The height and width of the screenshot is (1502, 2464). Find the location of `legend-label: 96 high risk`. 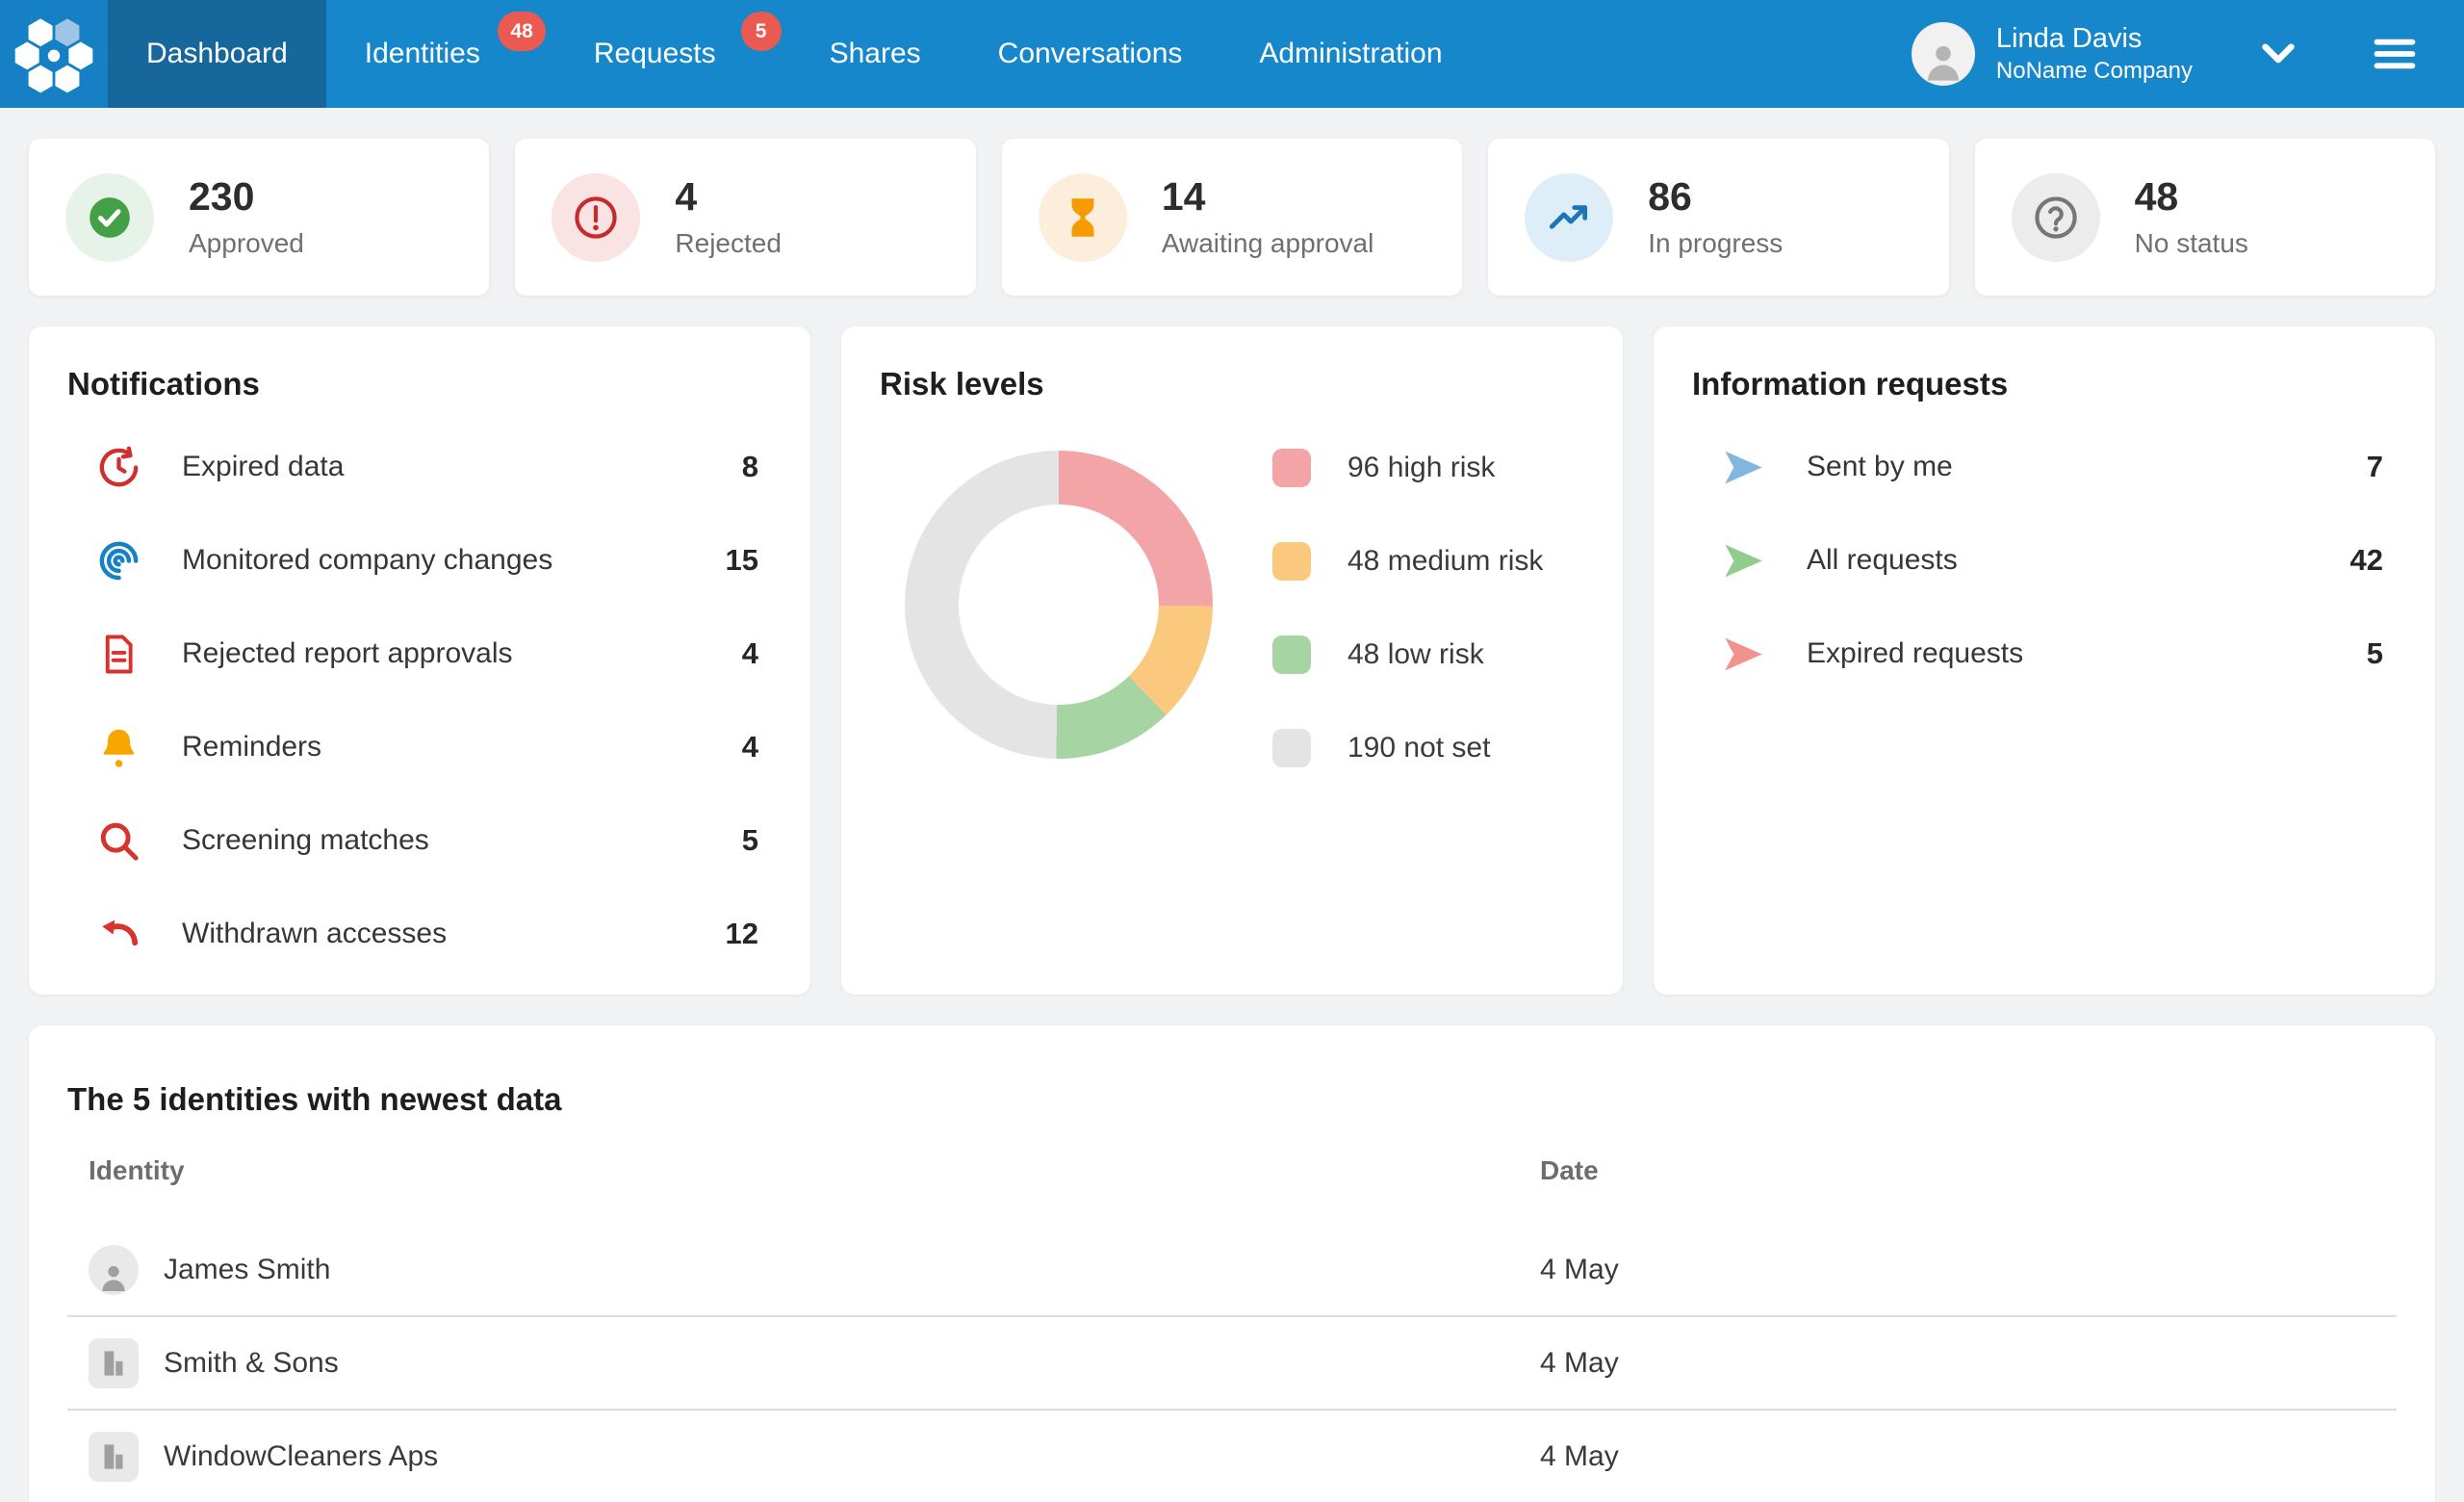

legend-label: 96 high risk is located at coordinates (1422, 468).